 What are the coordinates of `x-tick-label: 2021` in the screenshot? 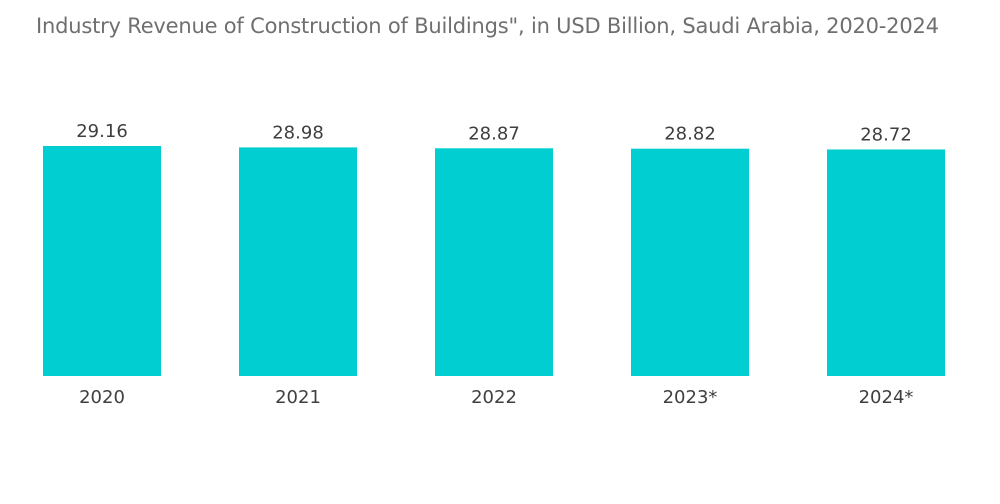 It's located at (298, 397).